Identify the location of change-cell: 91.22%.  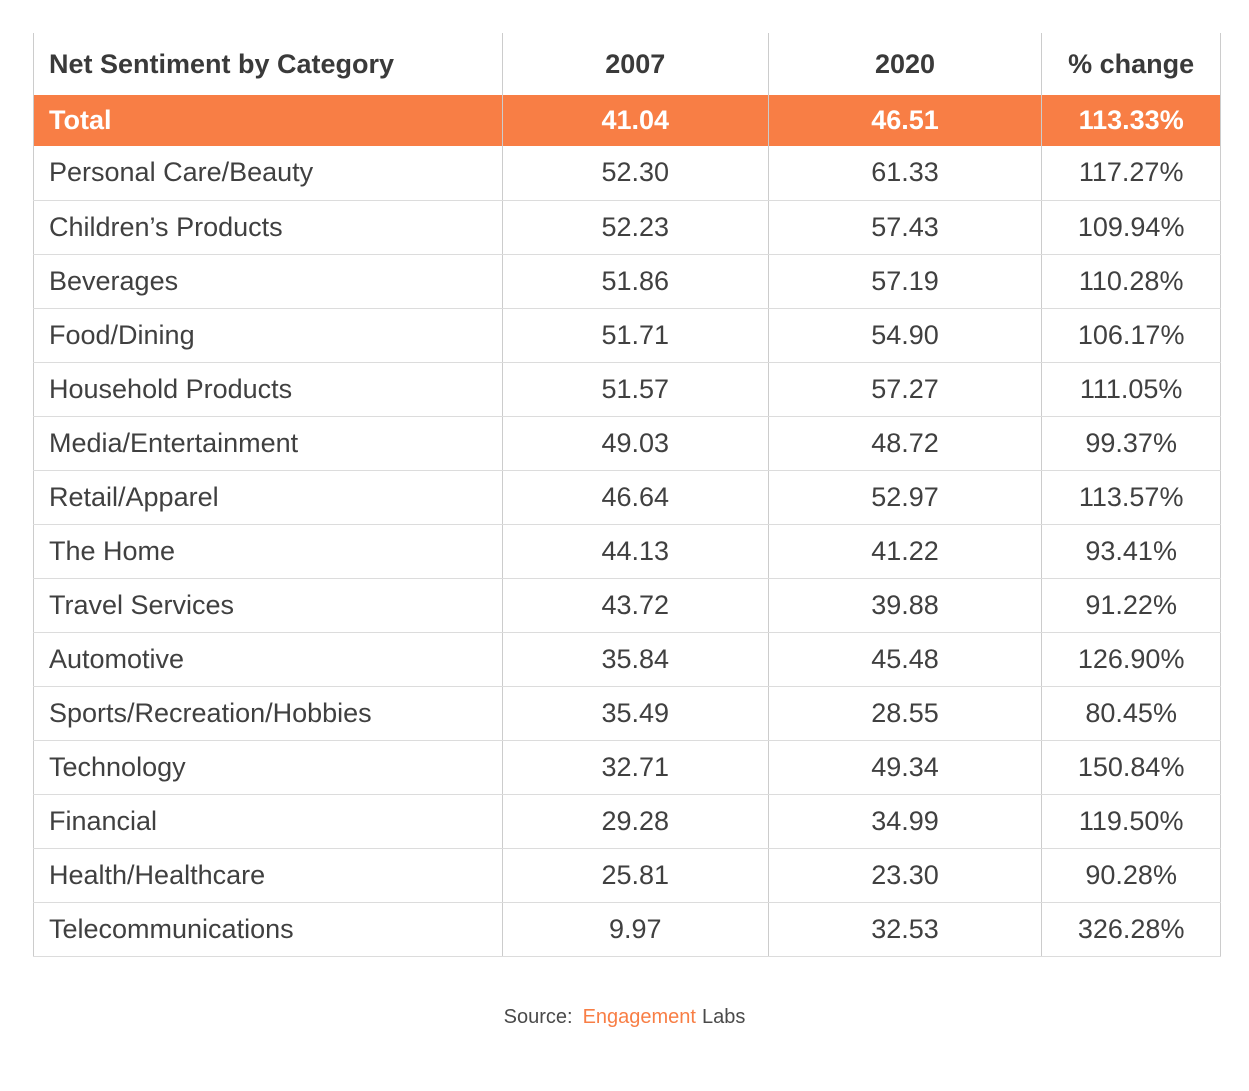
(1131, 605).